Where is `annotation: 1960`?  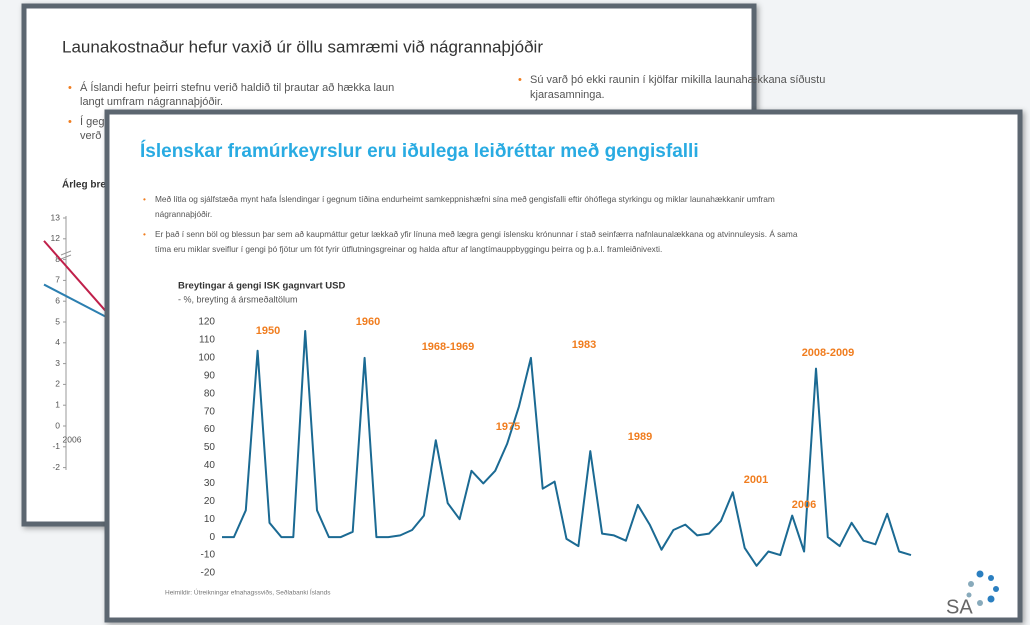
annotation: 1960 is located at coordinates (368, 322).